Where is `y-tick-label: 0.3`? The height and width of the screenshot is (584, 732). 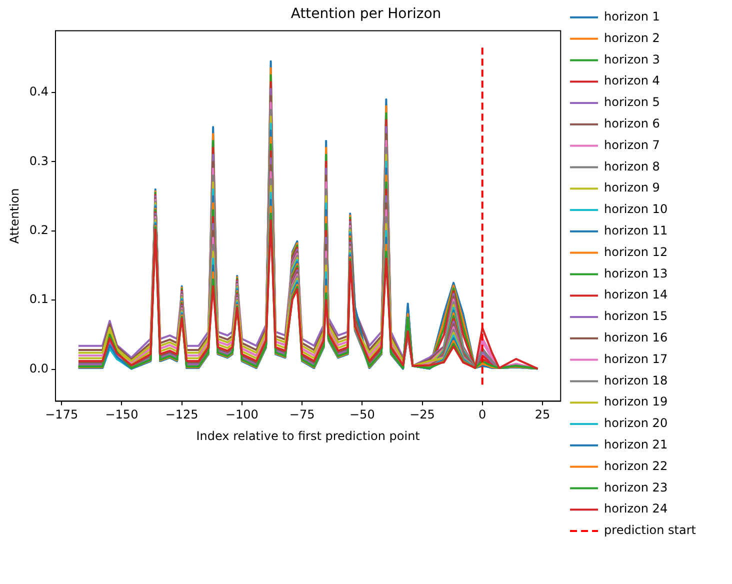
y-tick-label: 0.3 is located at coordinates (38, 161).